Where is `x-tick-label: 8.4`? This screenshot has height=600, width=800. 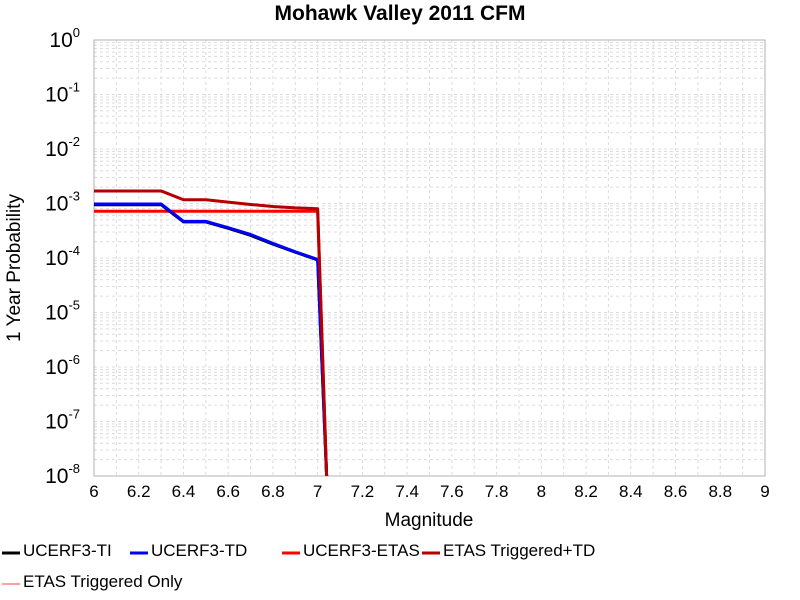 x-tick-label: 8.4 is located at coordinates (631, 491).